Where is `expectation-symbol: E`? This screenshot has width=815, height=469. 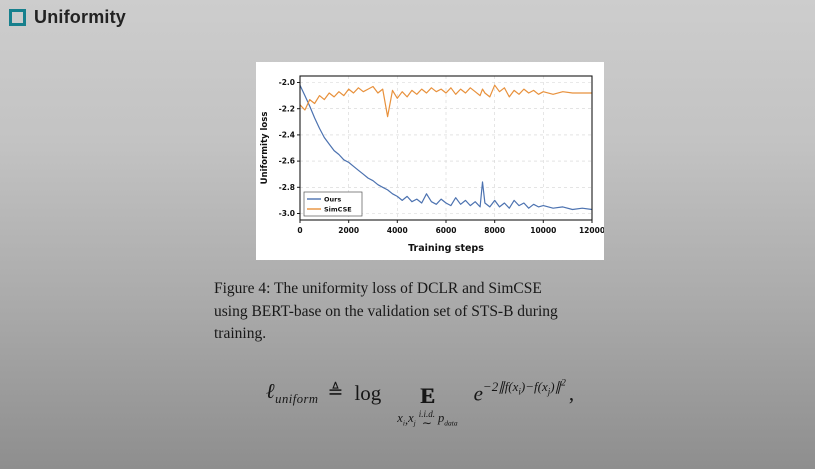
expectation-symbol: E is located at coordinates (427, 395).